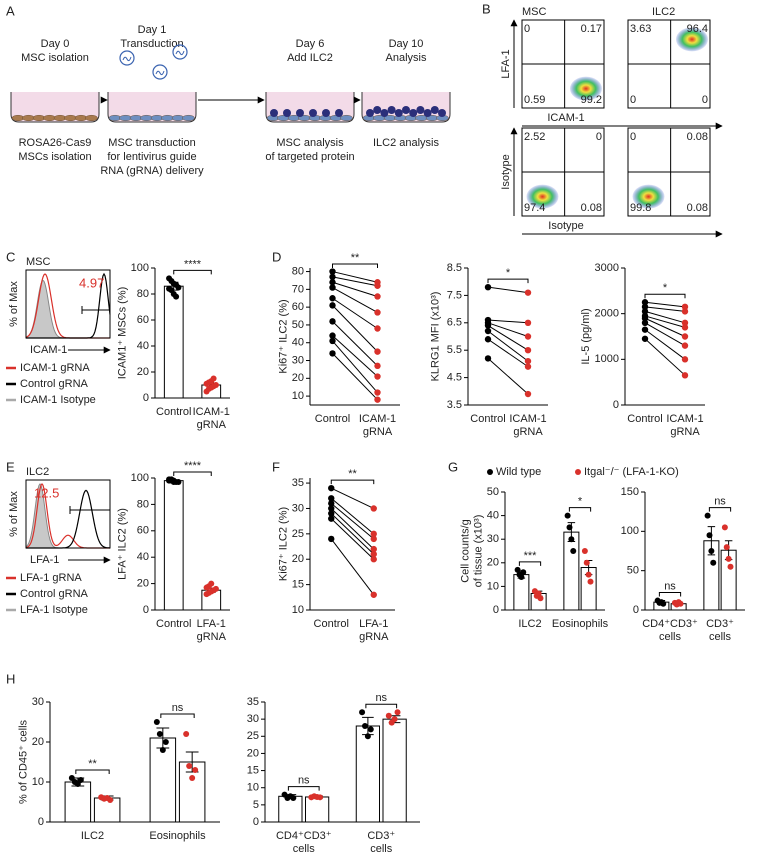 The height and width of the screenshot is (867, 763). What do you see at coordinates (310, 143) in the screenshot?
I see `step-caption: MSC analysis` at bounding box center [310, 143].